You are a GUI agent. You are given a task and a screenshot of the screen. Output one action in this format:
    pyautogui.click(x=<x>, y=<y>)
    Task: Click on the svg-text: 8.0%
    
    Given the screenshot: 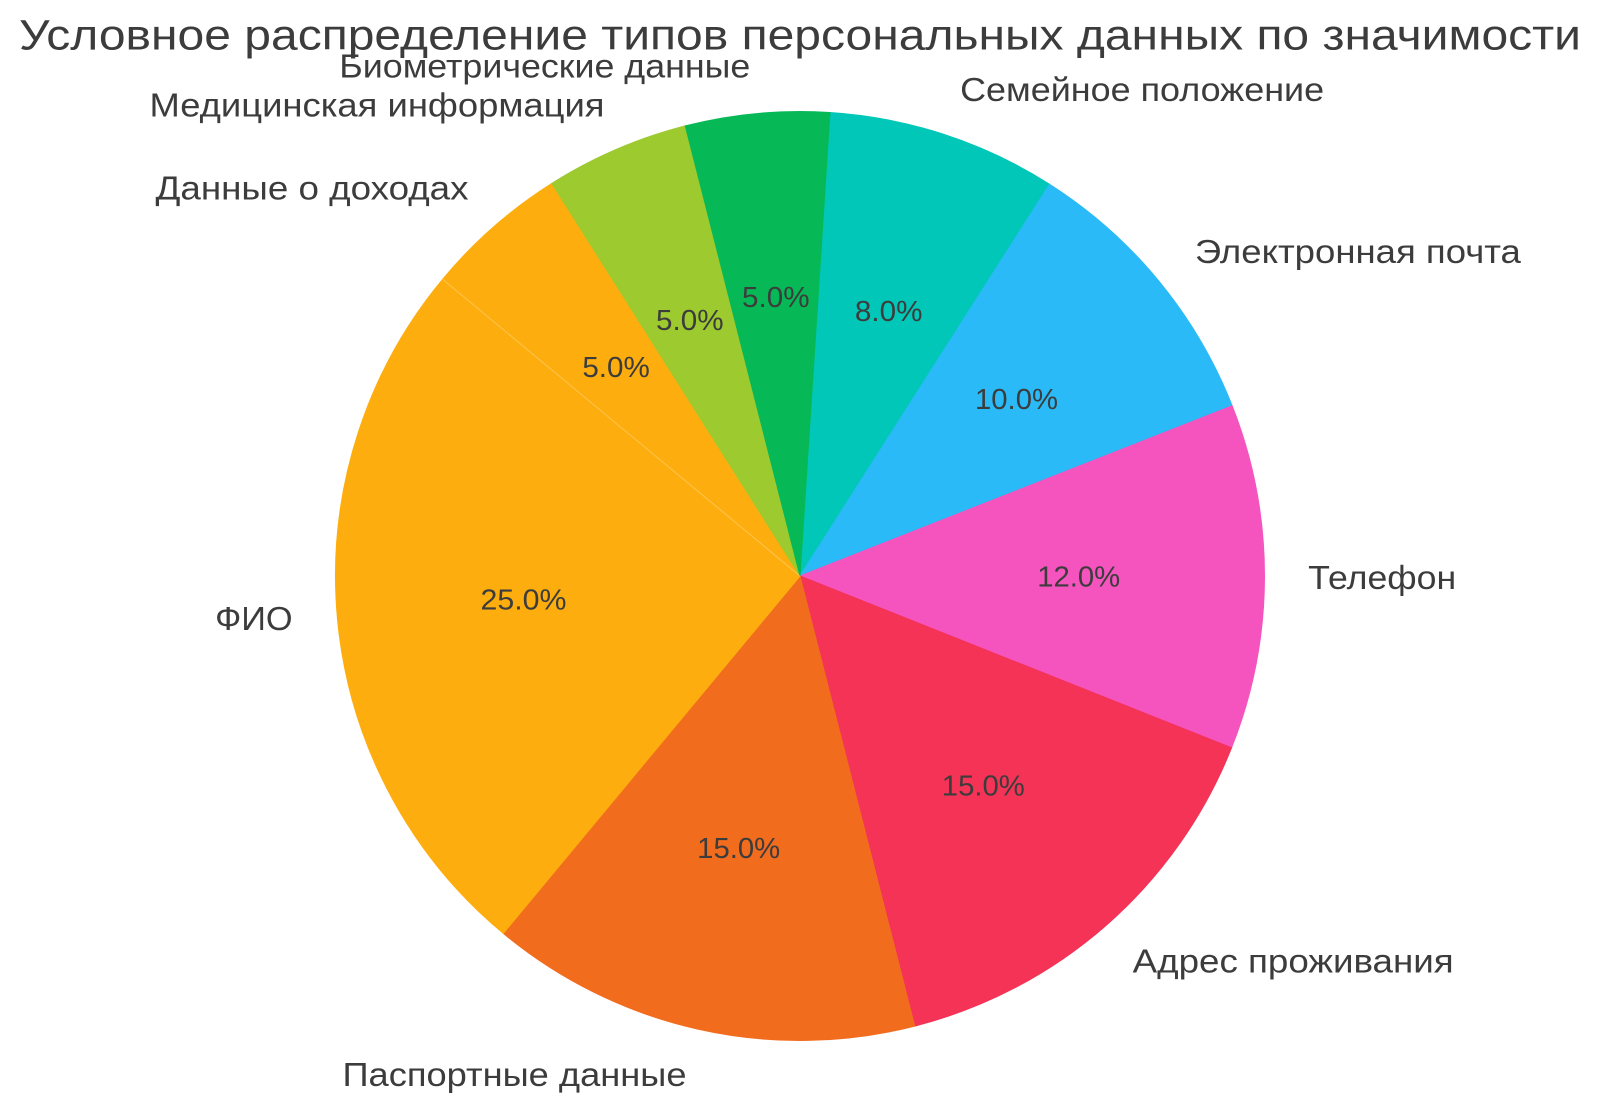 What is the action you would take?
    pyautogui.click(x=889, y=312)
    